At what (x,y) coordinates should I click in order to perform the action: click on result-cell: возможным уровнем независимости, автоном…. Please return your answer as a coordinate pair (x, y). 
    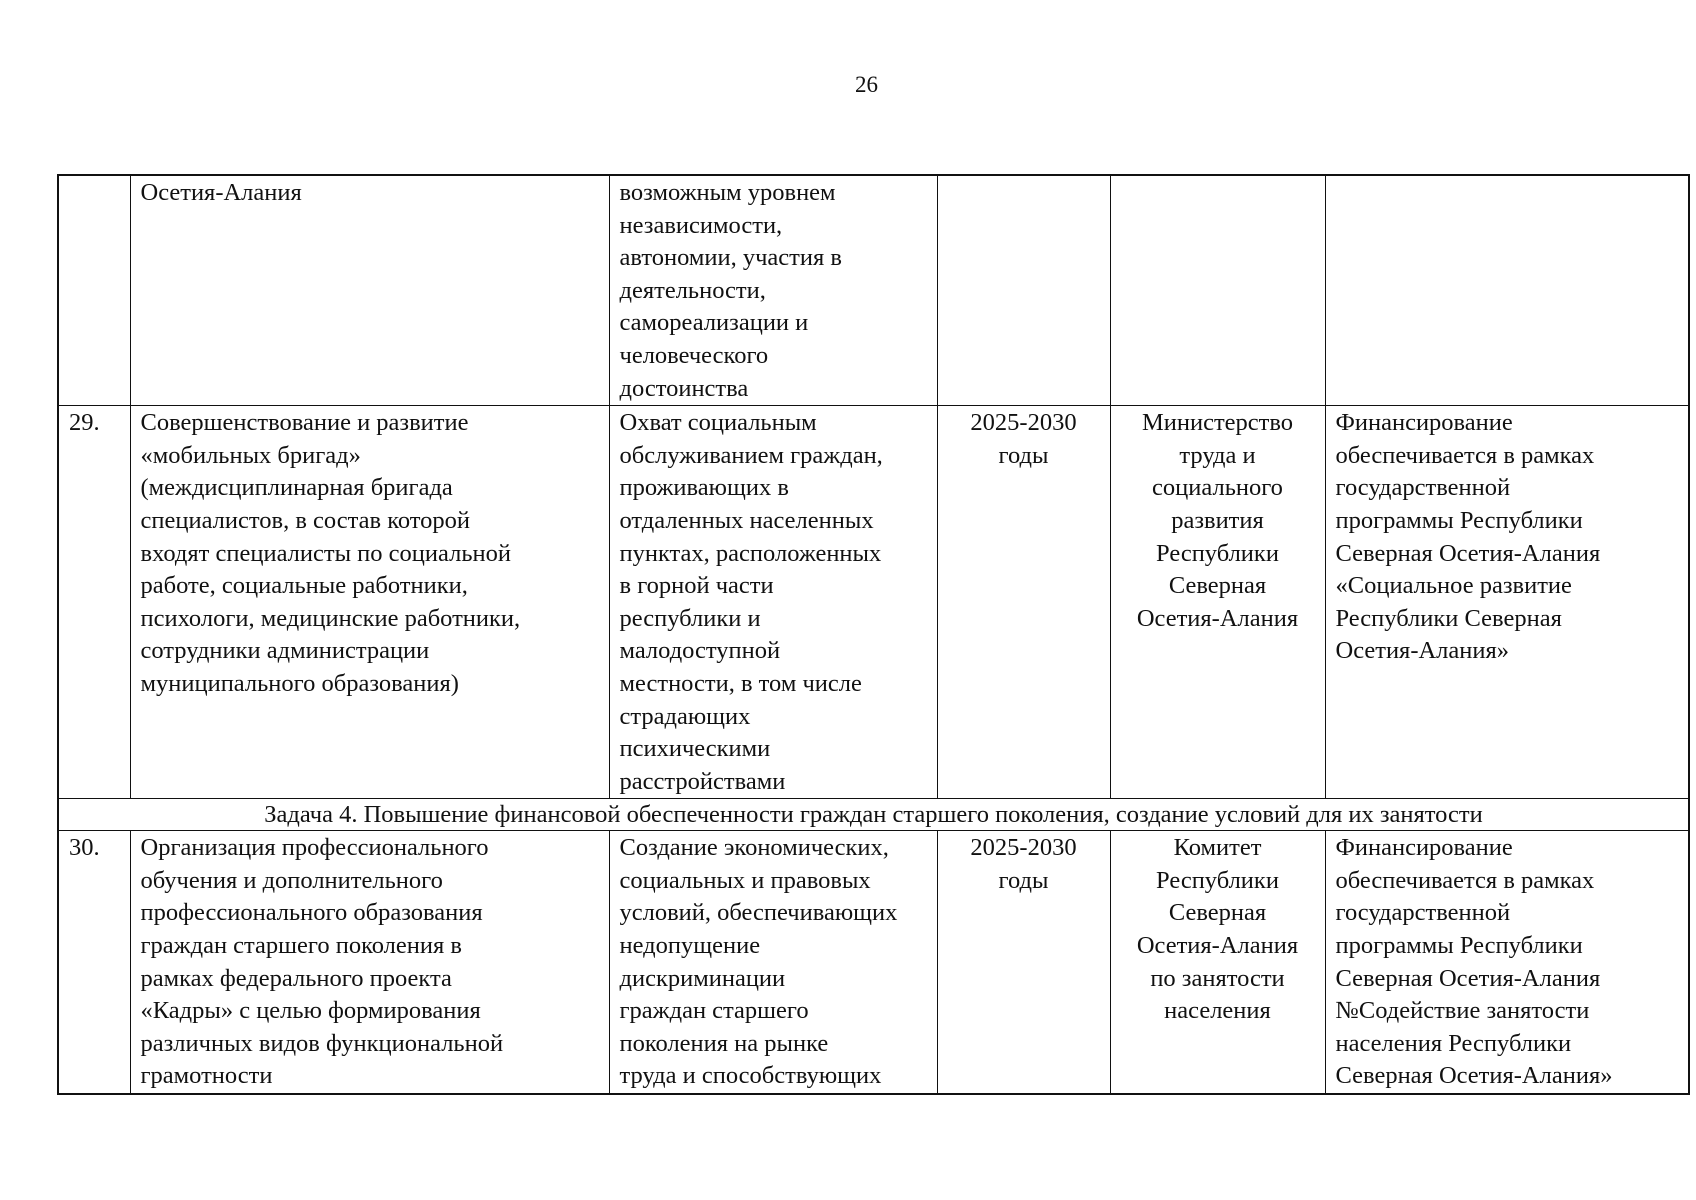
    Looking at the image, I should click on (773, 290).